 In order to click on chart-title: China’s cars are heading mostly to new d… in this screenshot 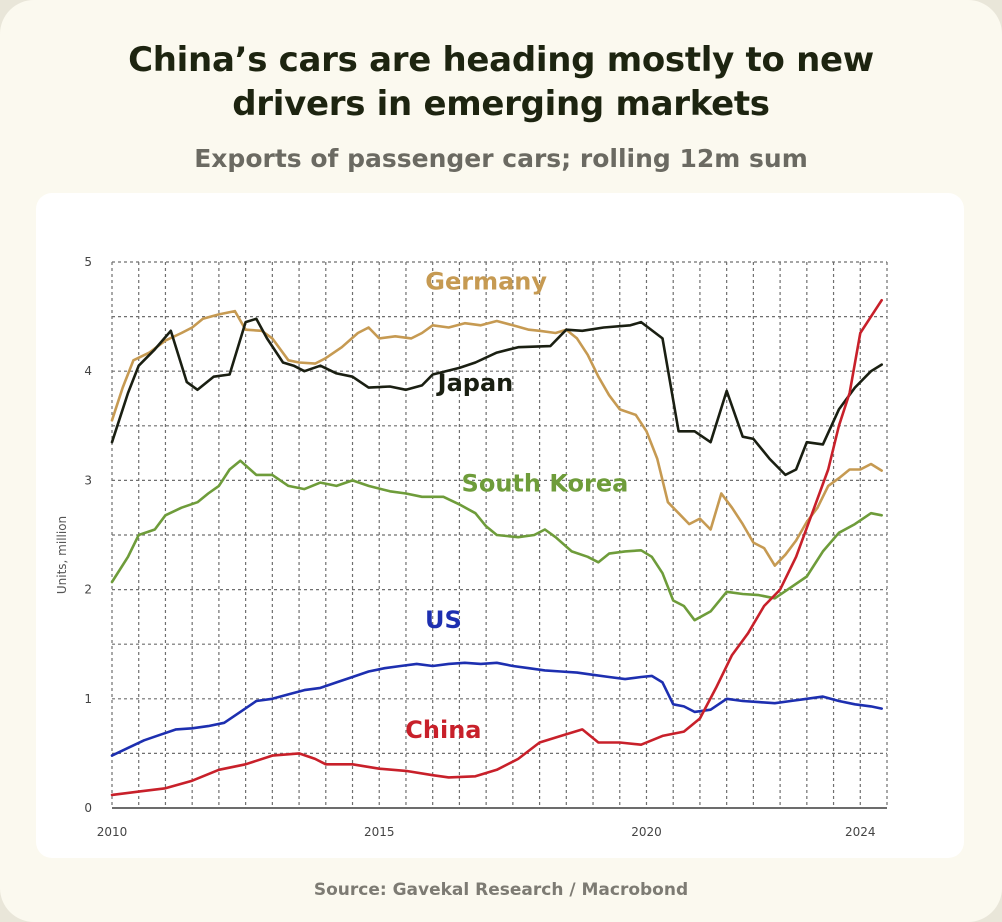, I will do `click(501, 82)`.